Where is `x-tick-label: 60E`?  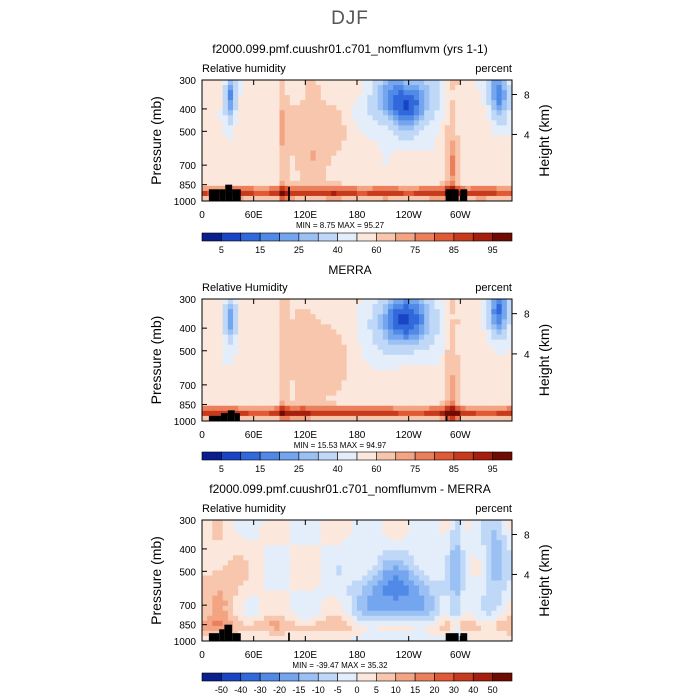 x-tick-label: 60E is located at coordinates (254, 435).